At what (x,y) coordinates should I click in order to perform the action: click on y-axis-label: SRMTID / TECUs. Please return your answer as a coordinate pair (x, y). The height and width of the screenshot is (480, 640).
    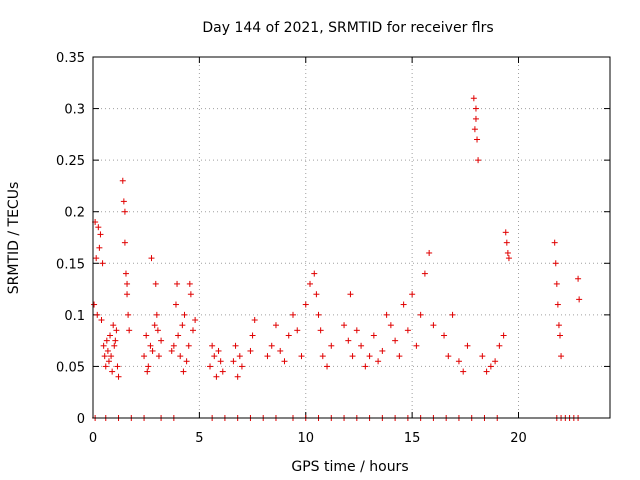
    Looking at the image, I should click on (14, 238).